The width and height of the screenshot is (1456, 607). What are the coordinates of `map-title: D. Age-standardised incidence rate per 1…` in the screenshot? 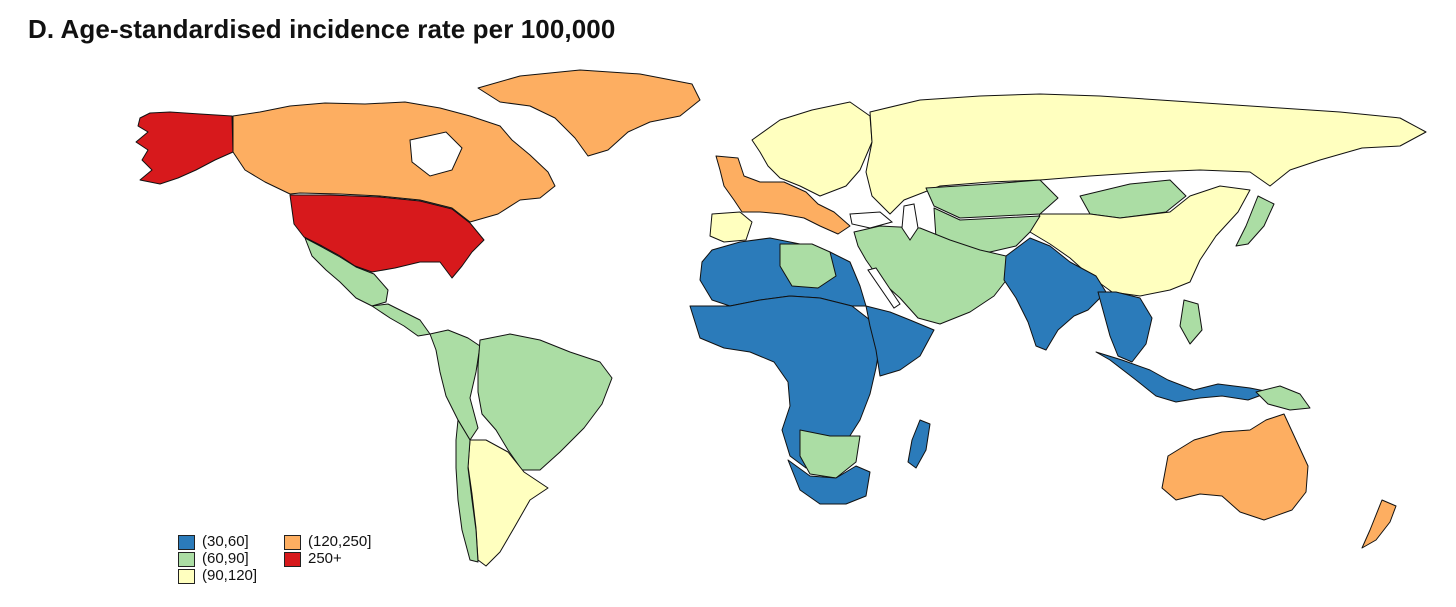 It's located at (322, 29).